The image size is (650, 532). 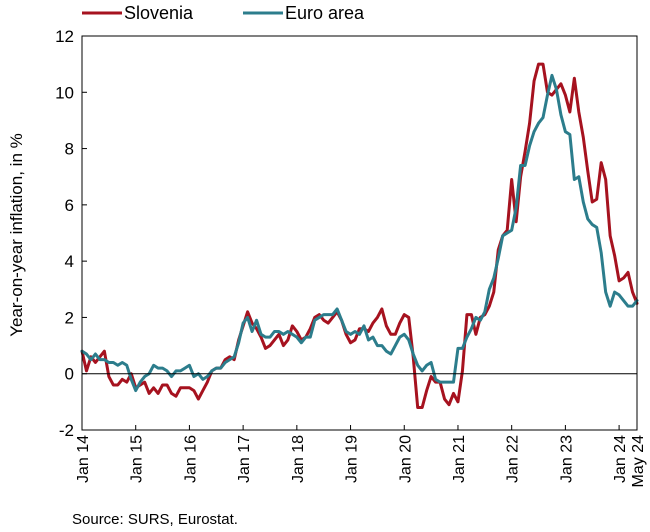 I want to click on x-tick-label: Jan 16, so click(x=190, y=459).